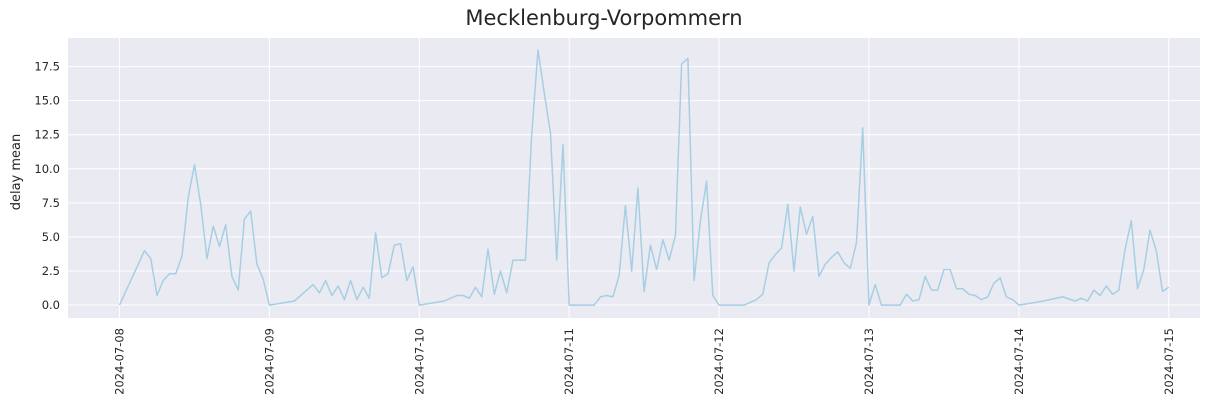 The image size is (1211, 415). What do you see at coordinates (47, 169) in the screenshot?
I see `y-tick-label: 10.0` at bounding box center [47, 169].